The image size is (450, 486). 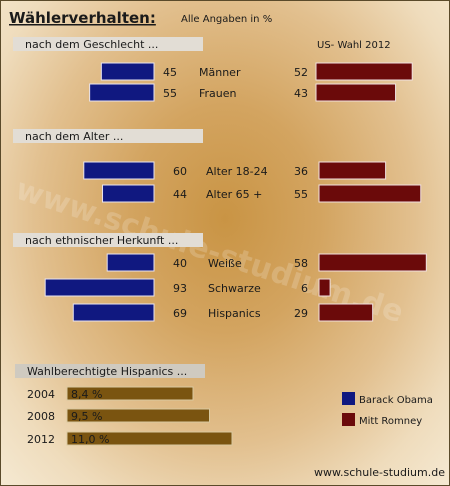 I want to click on hispanic-value: 11,0 %, so click(x=90, y=439).